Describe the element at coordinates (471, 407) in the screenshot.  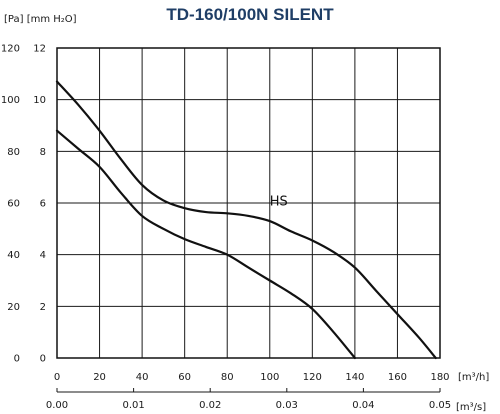
I see `x-axis-unit-bottom: [m³/s]` at that location.